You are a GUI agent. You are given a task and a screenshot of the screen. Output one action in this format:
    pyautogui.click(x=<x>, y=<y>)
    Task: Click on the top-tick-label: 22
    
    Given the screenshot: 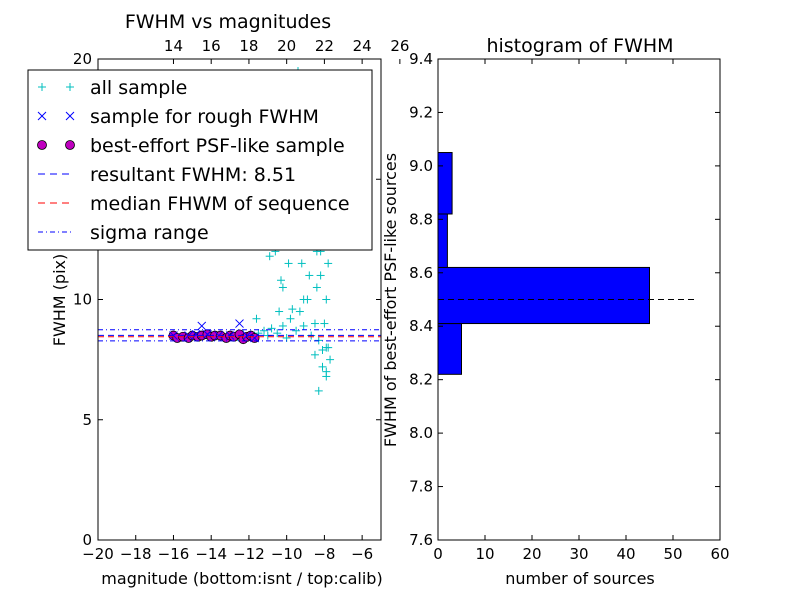 What is the action you would take?
    pyautogui.click(x=324, y=46)
    